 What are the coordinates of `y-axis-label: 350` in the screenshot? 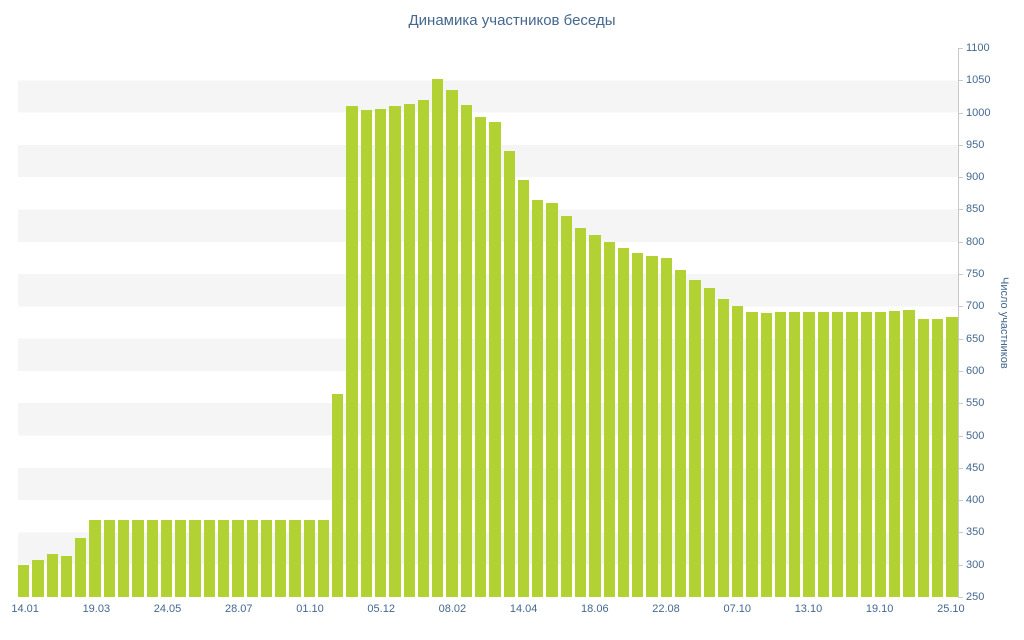 It's located at (975, 532).